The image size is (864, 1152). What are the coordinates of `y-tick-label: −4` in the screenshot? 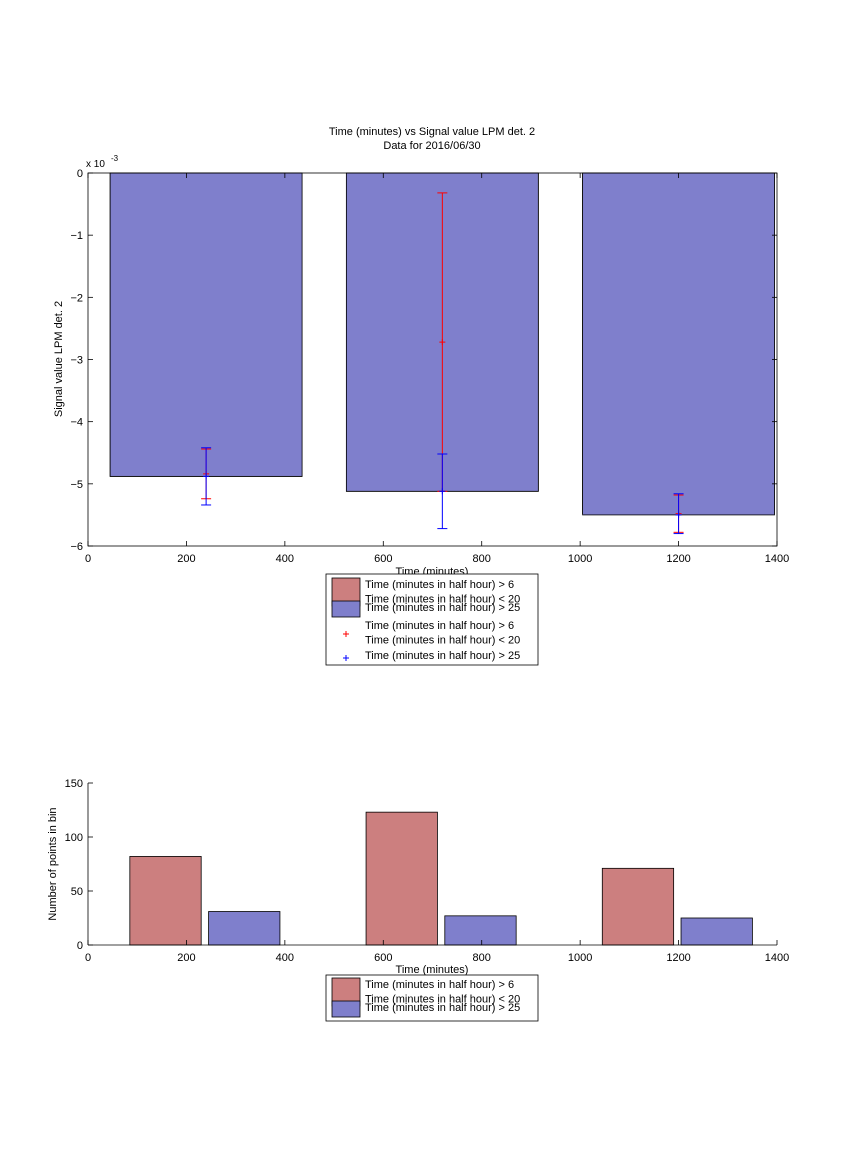 It's located at (76, 423).